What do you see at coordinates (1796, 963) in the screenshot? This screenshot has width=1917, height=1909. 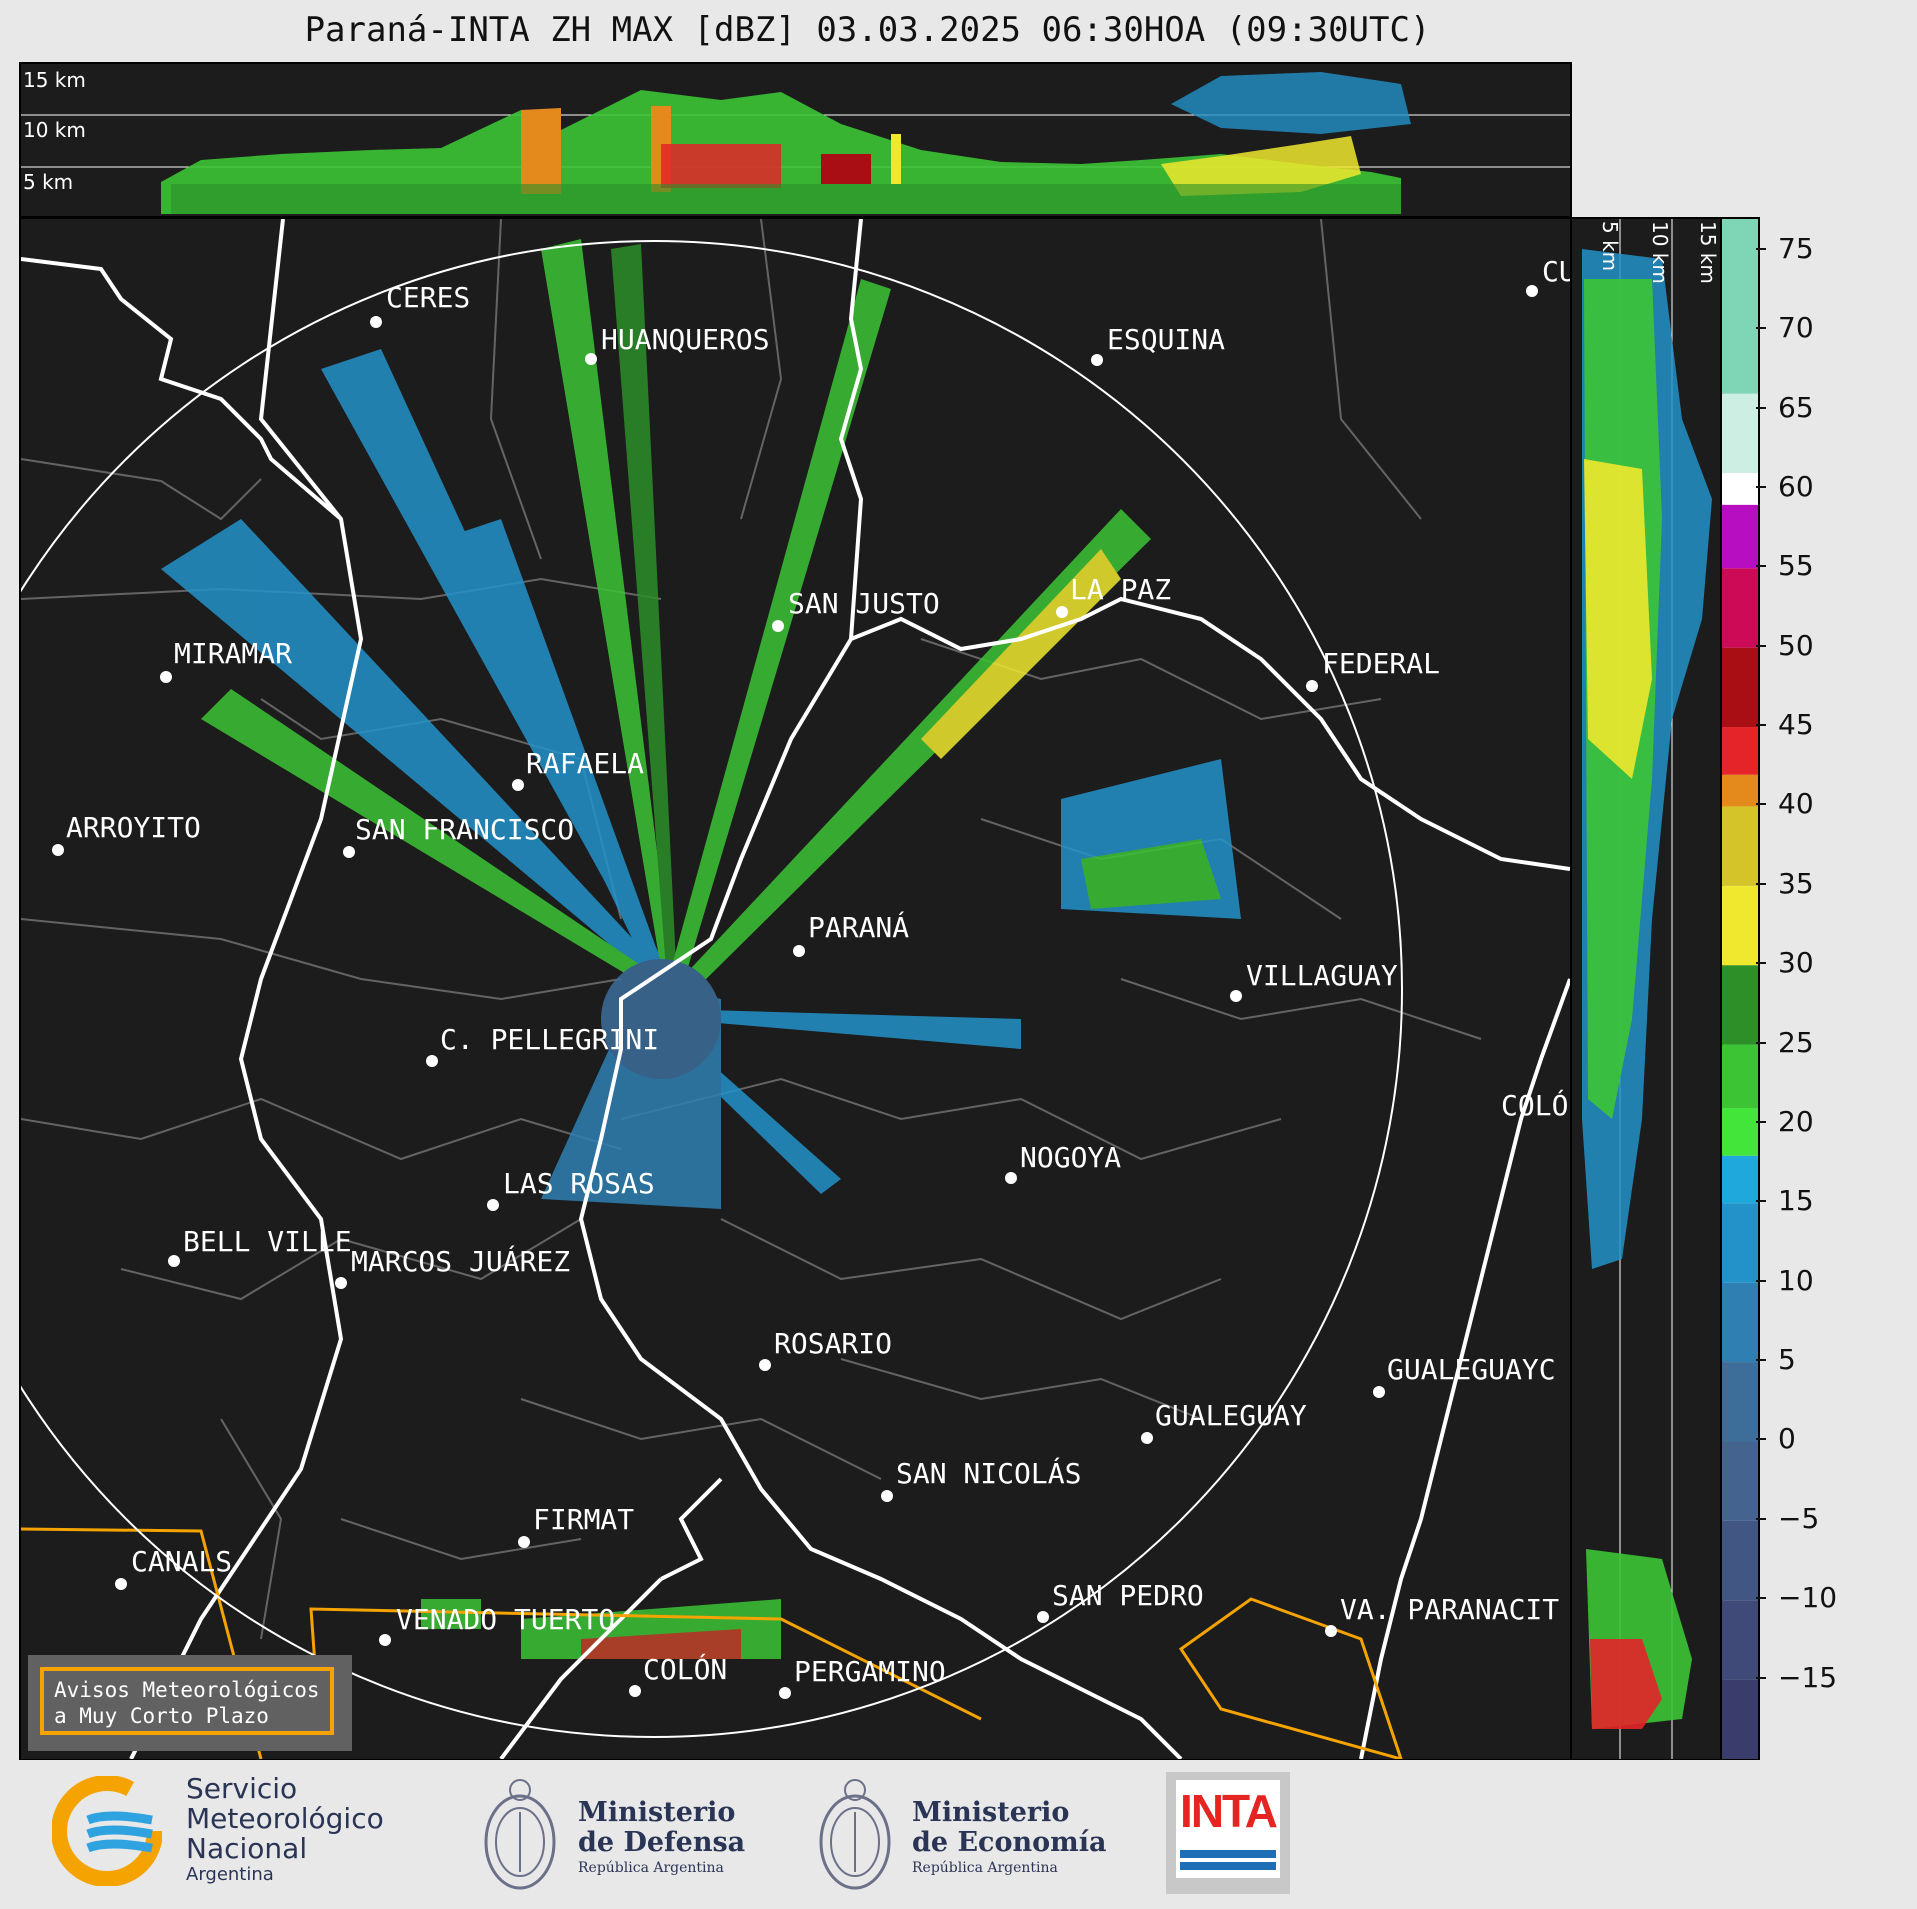 I see `colorbar-tick-label: 30` at bounding box center [1796, 963].